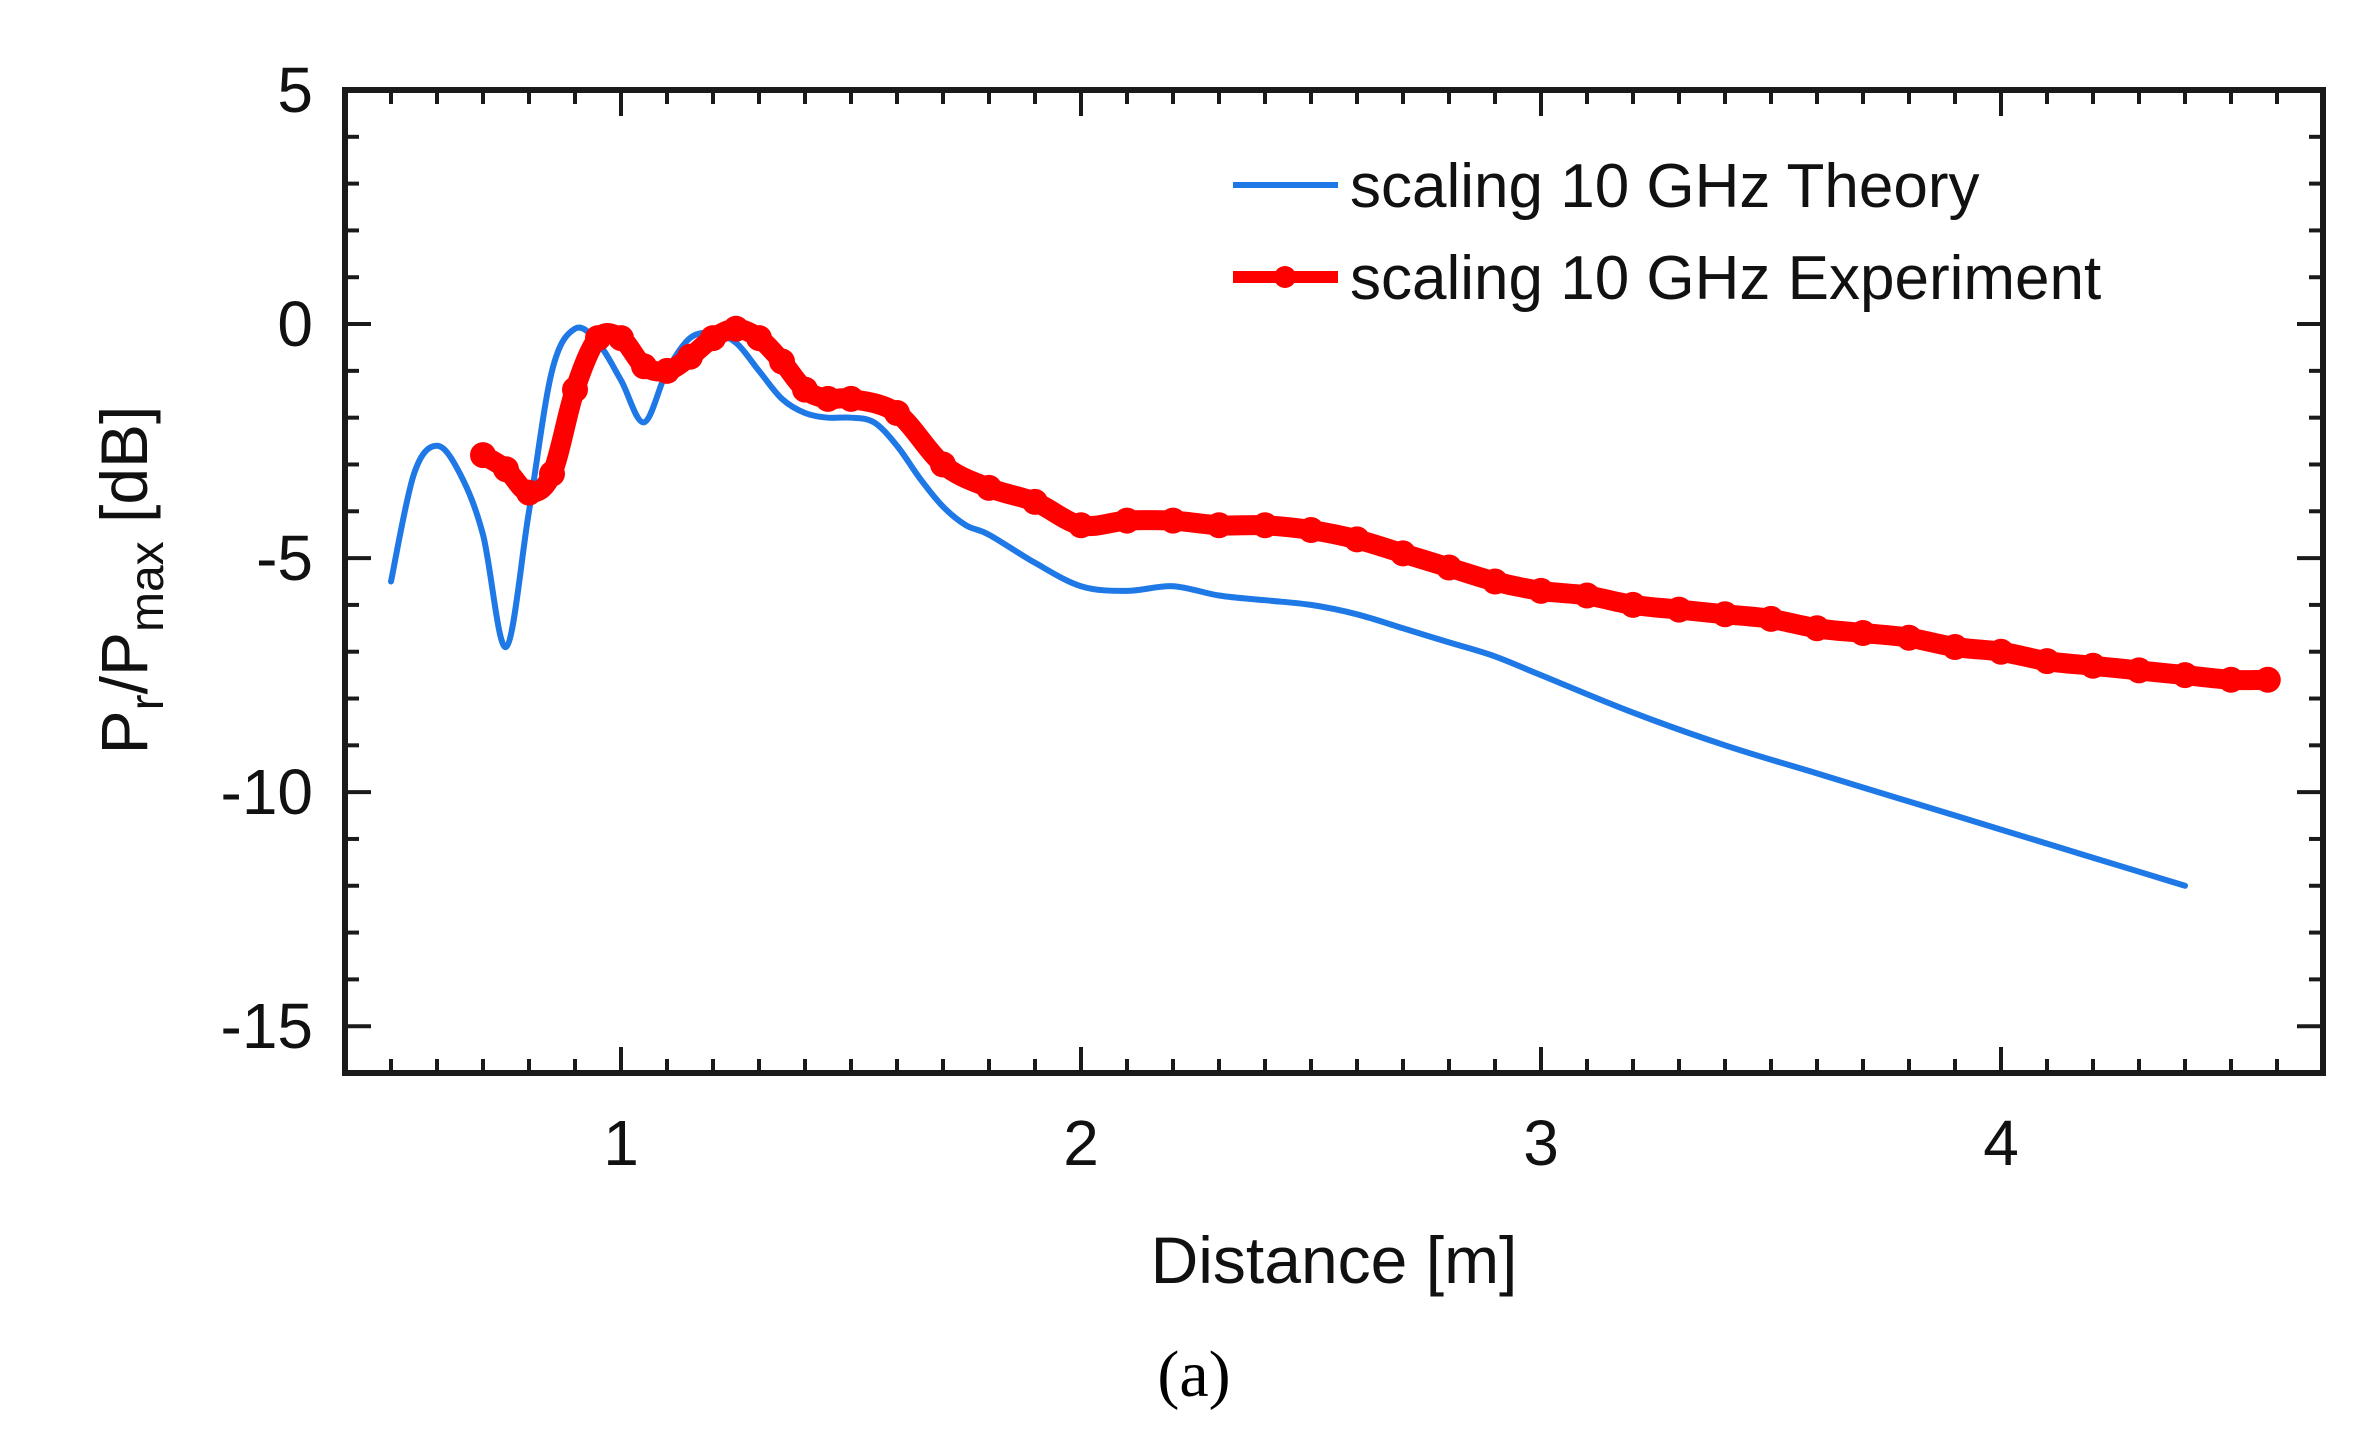  Describe the element at coordinates (1311, 1143) in the screenshot. I see `x-tick-labels: 1 2 3 4` at that location.